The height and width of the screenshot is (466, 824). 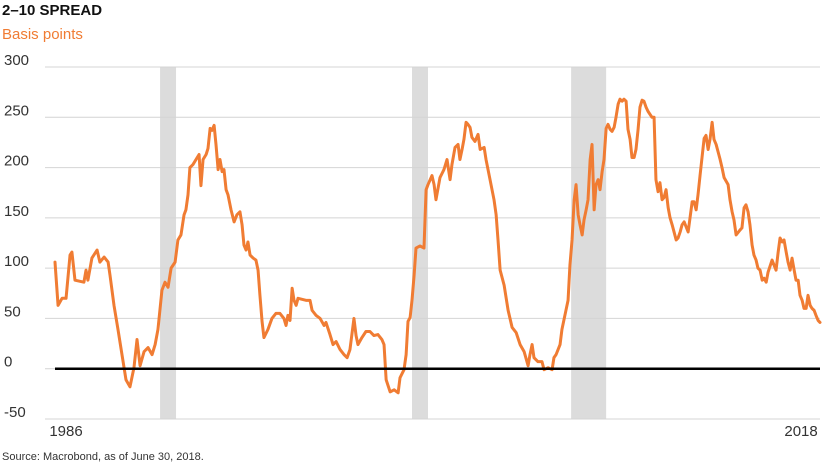 I want to click on x-tick-label: 2018, so click(x=800, y=431).